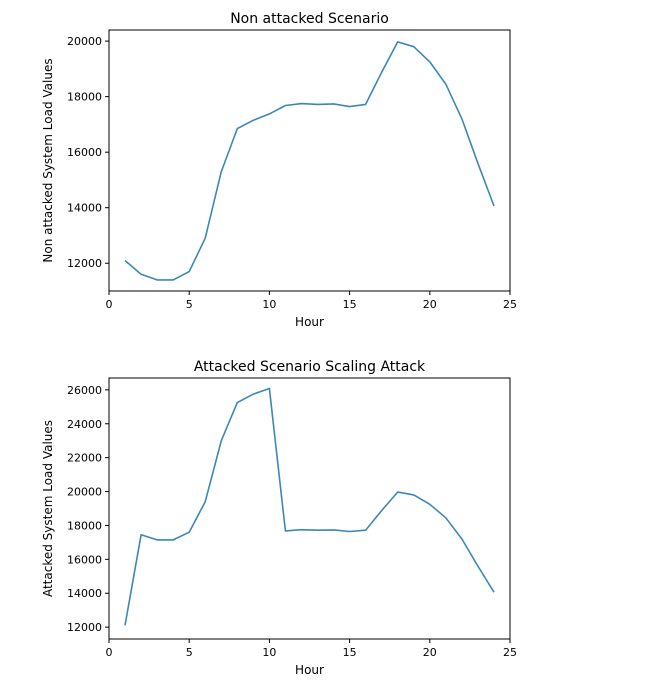  I want to click on chart-title: Non attacked Scenario, so click(309, 19).